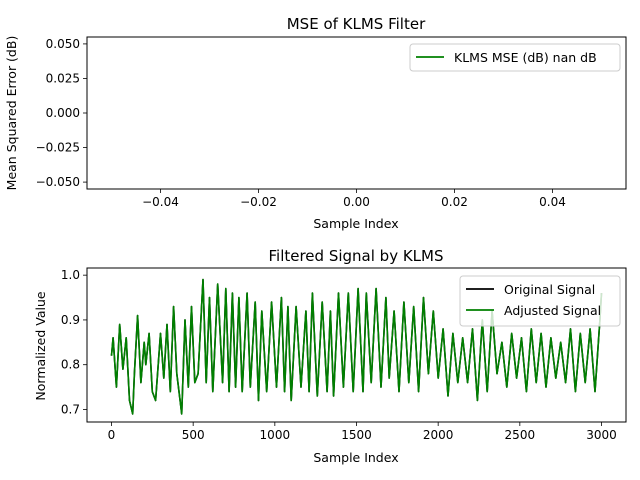  I want to click on signal-y-axis-label: Normalized Value, so click(40, 345).